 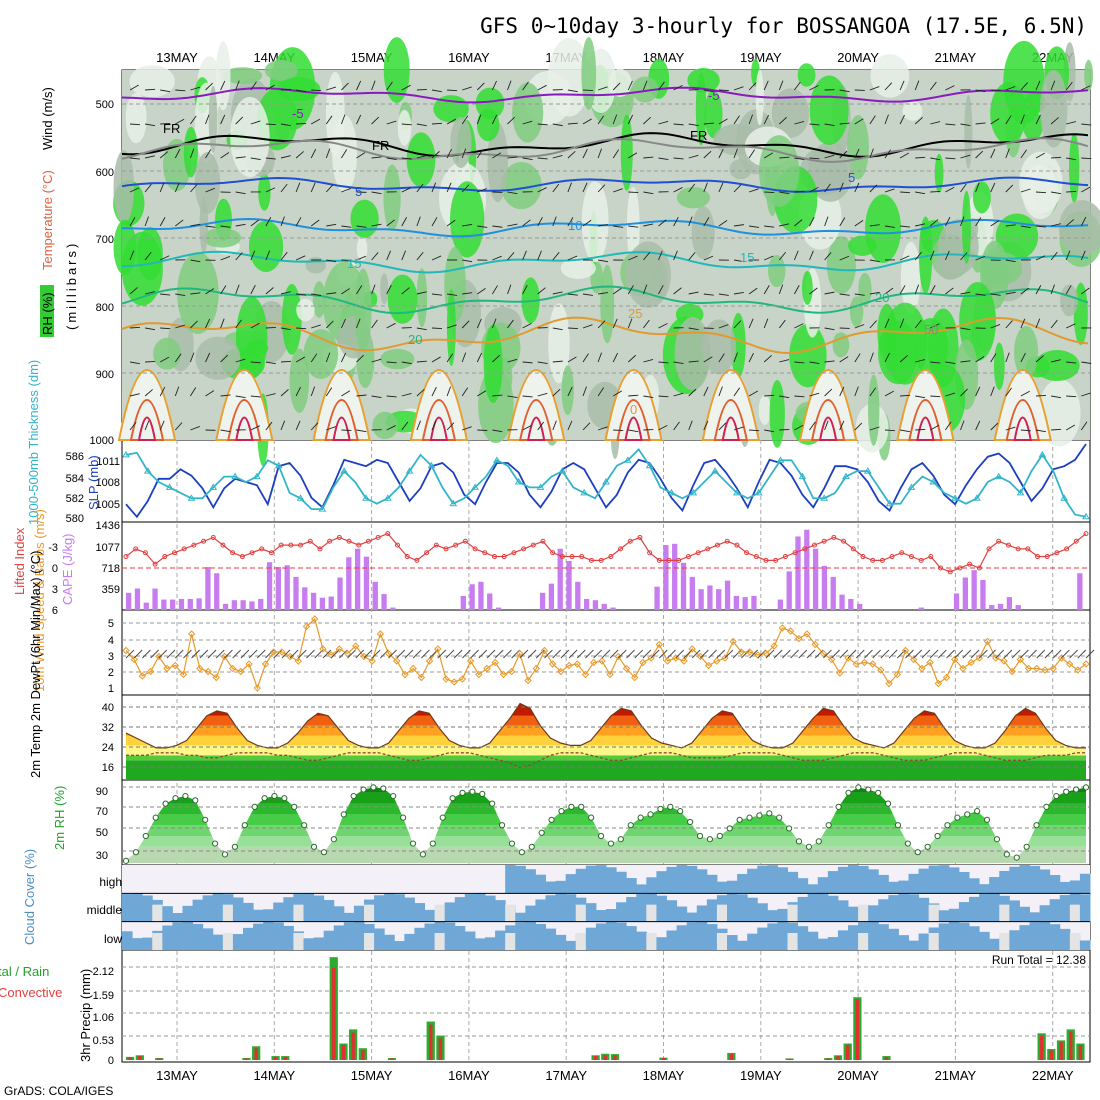 What do you see at coordinates (103, 1041) in the screenshot?
I see `precip-ytick: 0.53` at bounding box center [103, 1041].